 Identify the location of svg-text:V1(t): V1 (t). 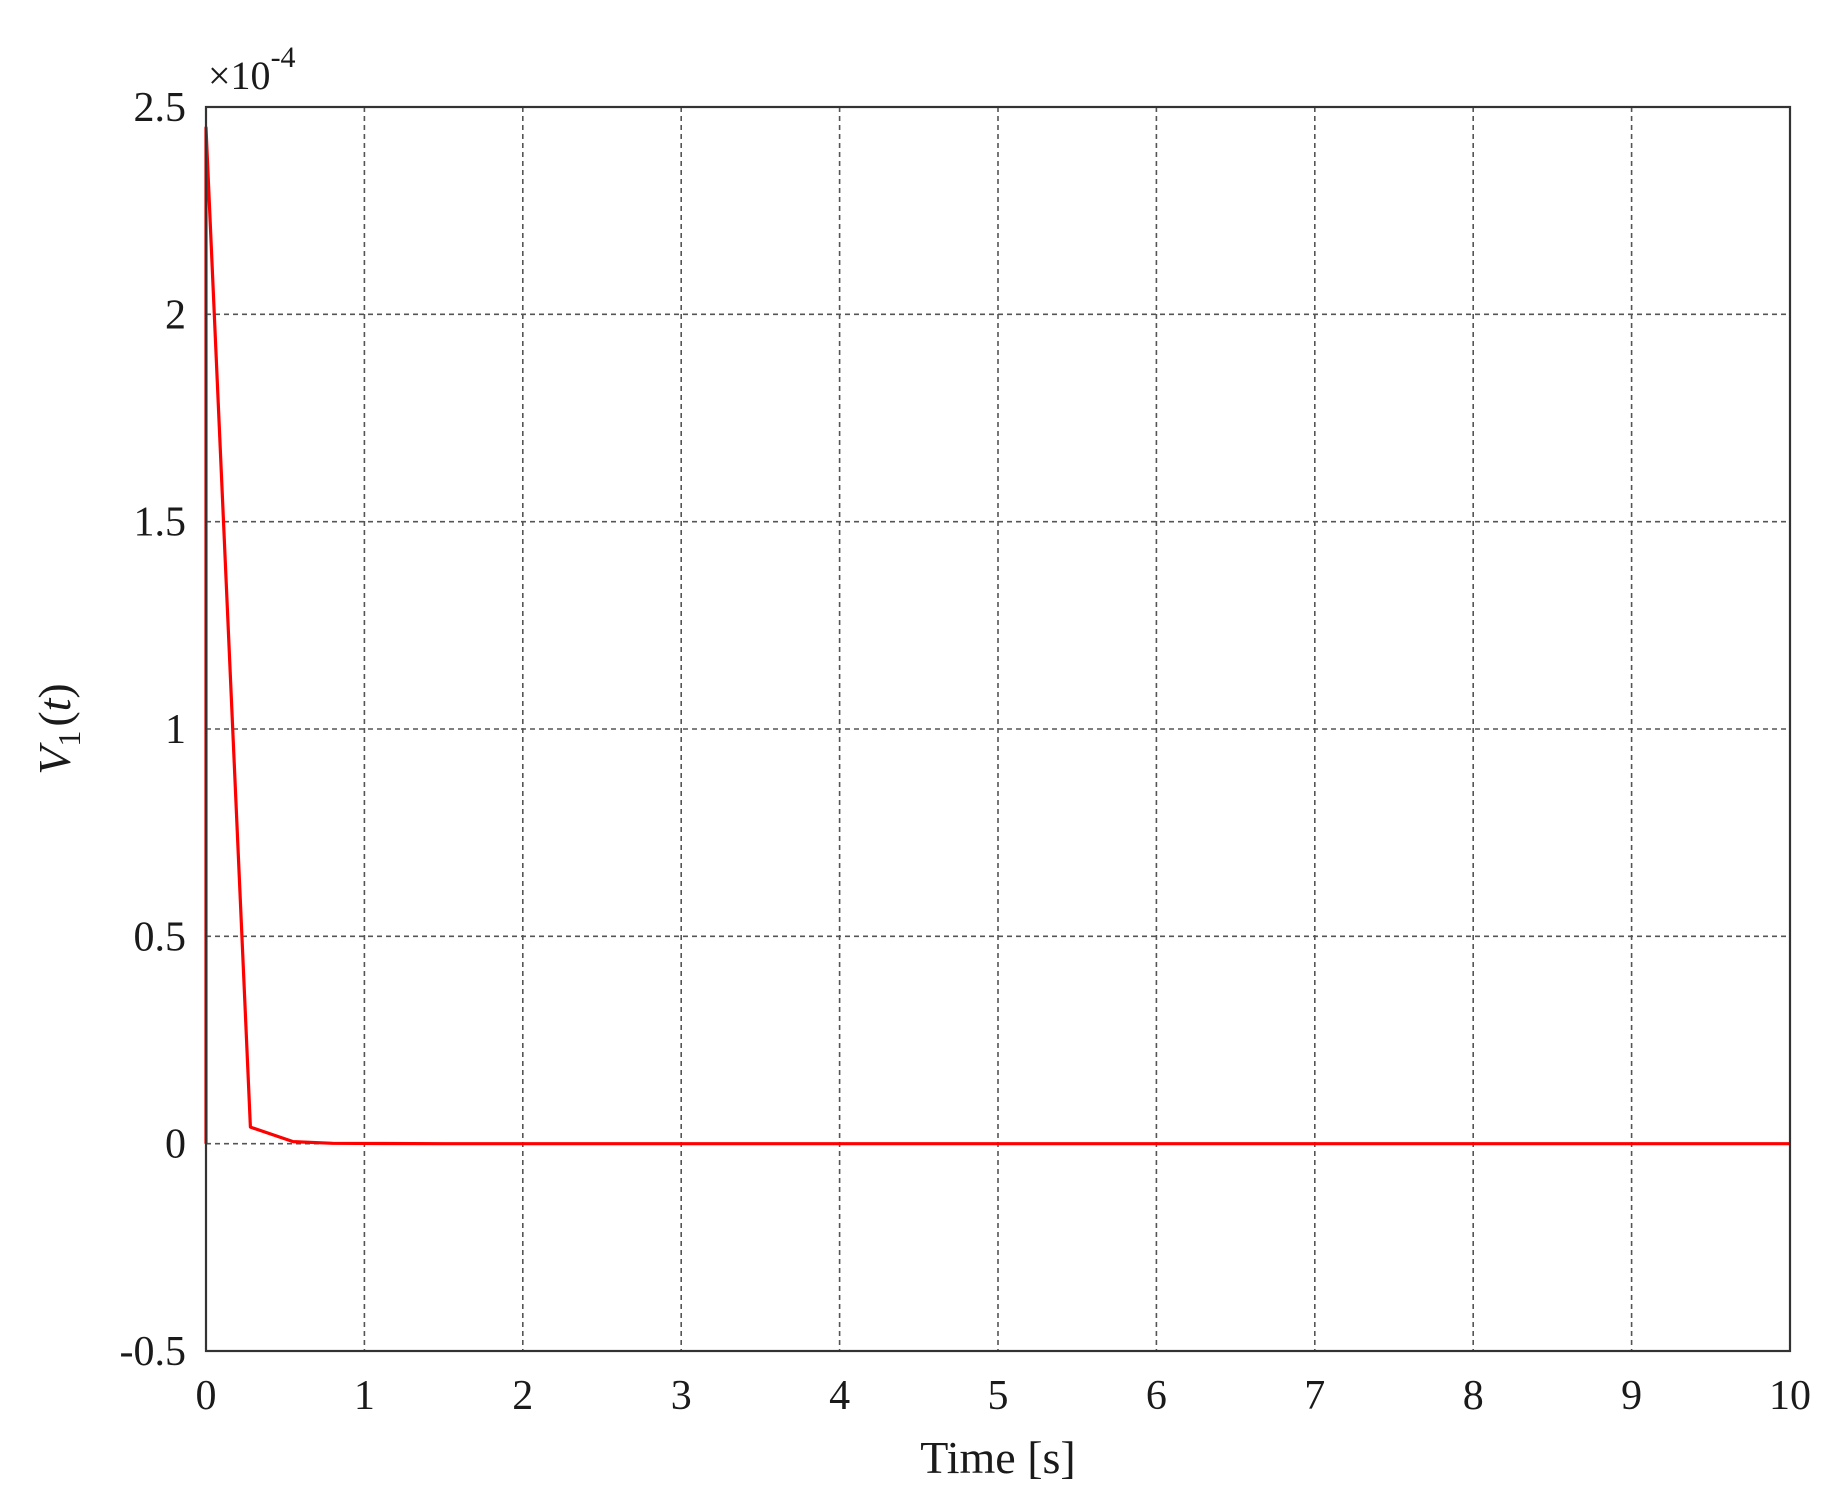
(58, 729).